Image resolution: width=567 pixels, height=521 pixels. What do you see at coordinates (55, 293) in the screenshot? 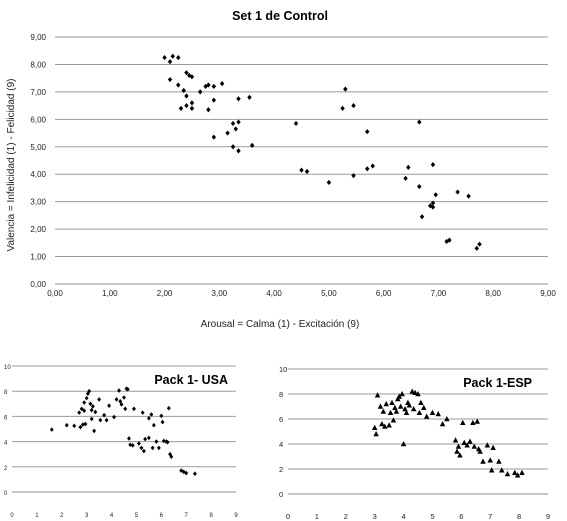
I see `main-x-tick-label: 0,00` at bounding box center [55, 293].